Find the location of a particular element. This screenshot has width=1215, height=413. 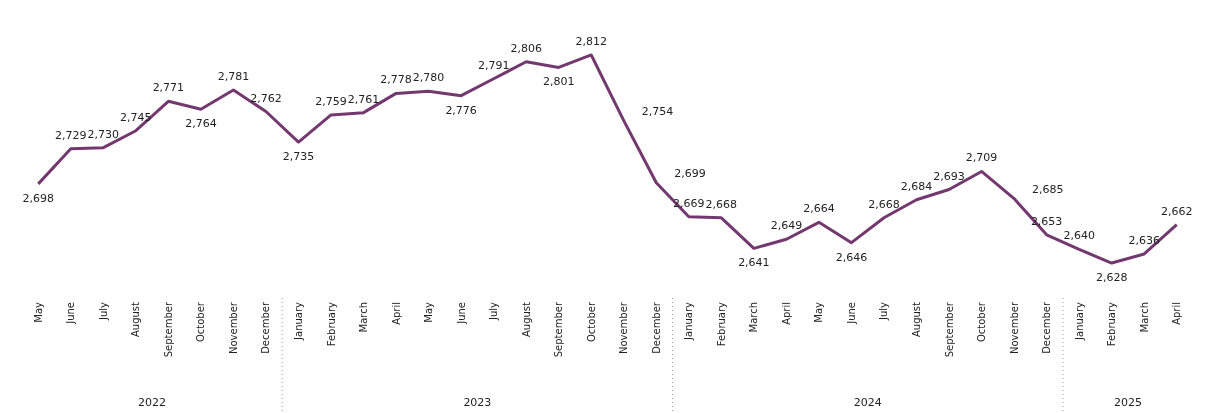

text: 2024 is located at coordinates (867, 402).